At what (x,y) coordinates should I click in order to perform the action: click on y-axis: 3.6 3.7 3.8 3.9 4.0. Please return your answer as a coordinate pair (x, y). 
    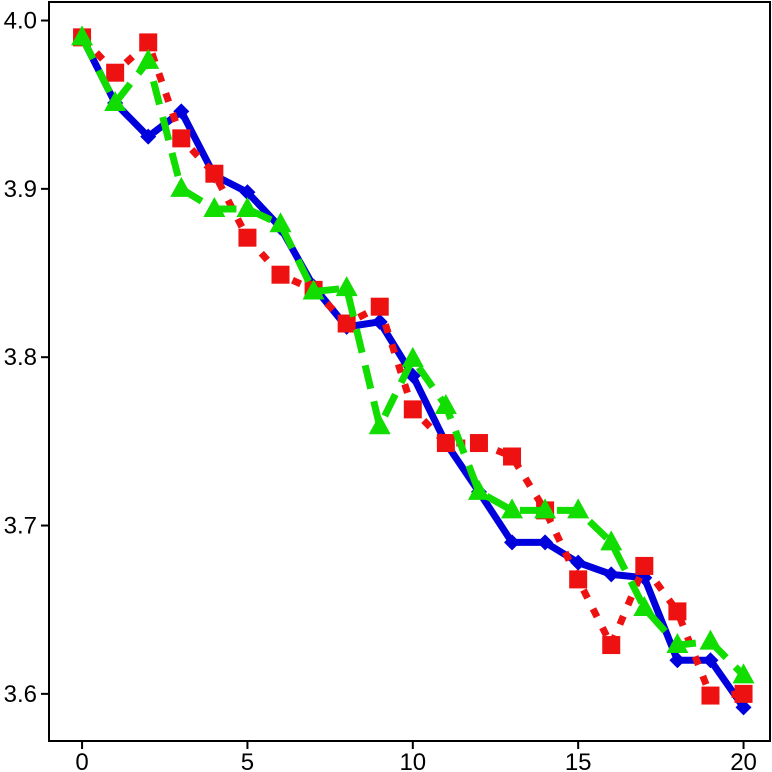
    Looking at the image, I should click on (26, 358).